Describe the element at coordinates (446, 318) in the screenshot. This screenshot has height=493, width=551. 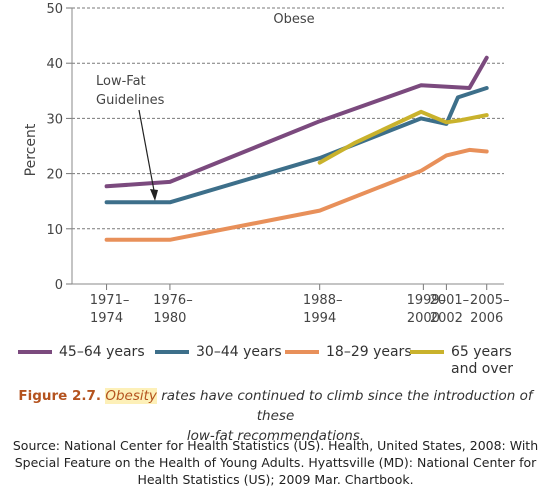
I see `x-tick-label: 2002` at that location.